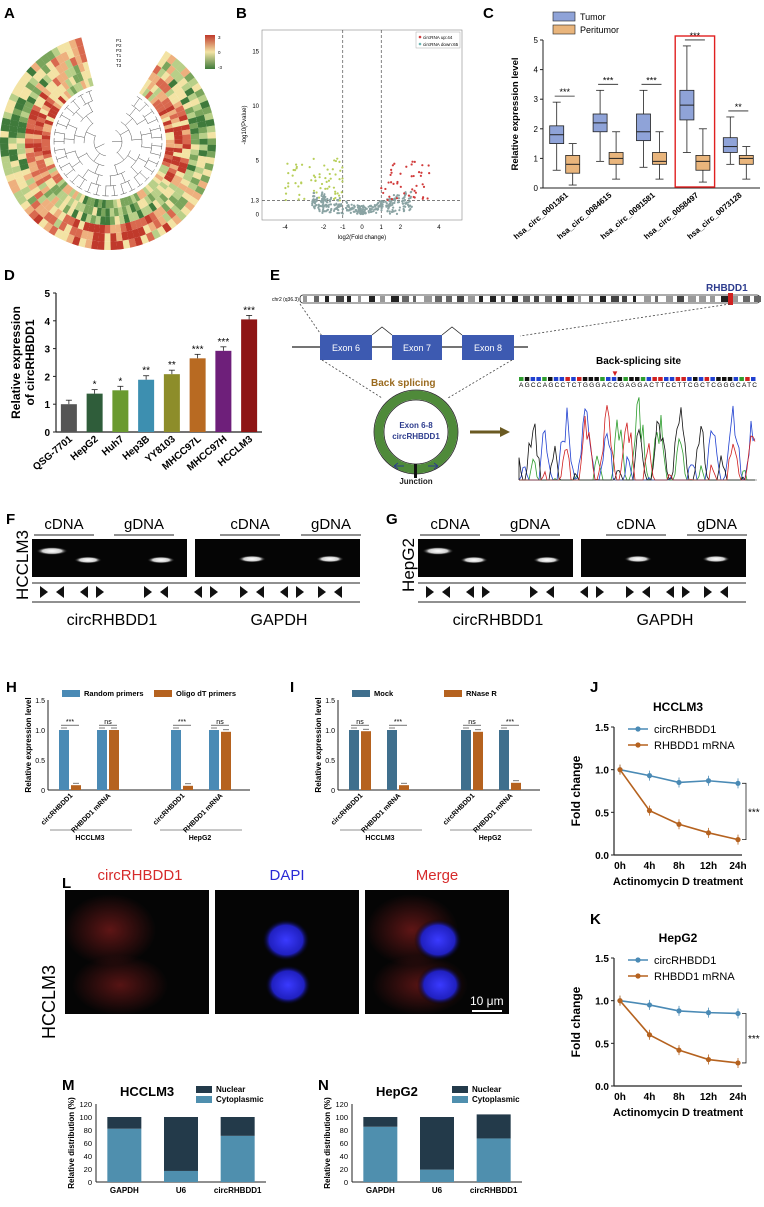 The height and width of the screenshot is (1207, 764). I want to click on base-marker, so click(521, 379).